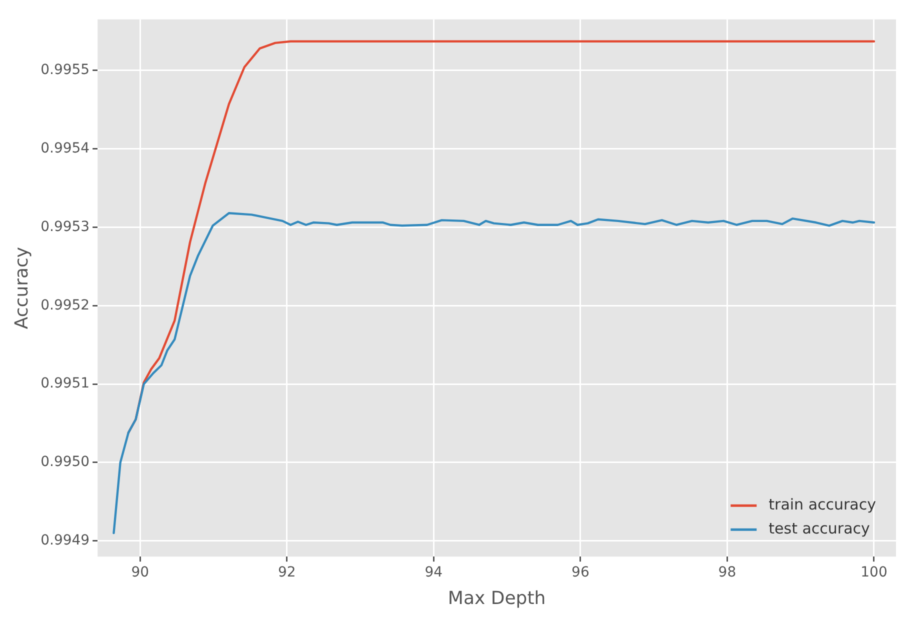 The image size is (912, 622). I want to click on y-tick-label: 0.9953, so click(65, 226).